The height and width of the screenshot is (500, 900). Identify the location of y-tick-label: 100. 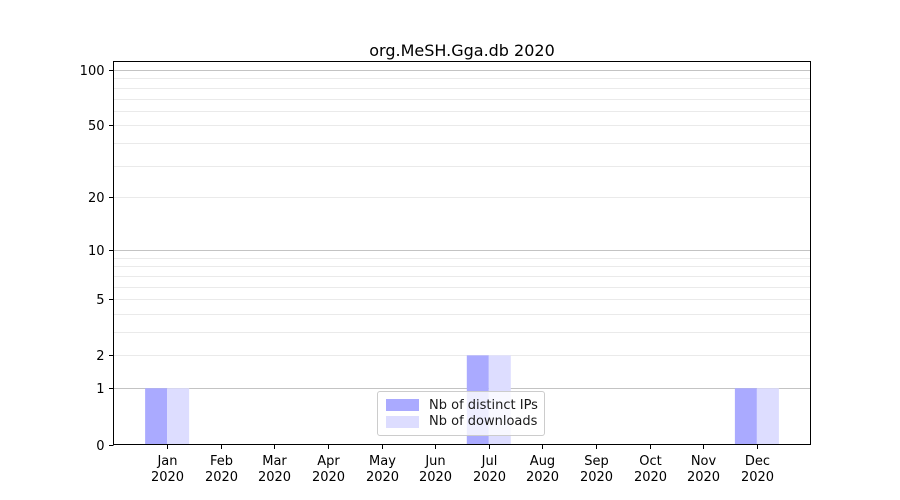
(92, 71).